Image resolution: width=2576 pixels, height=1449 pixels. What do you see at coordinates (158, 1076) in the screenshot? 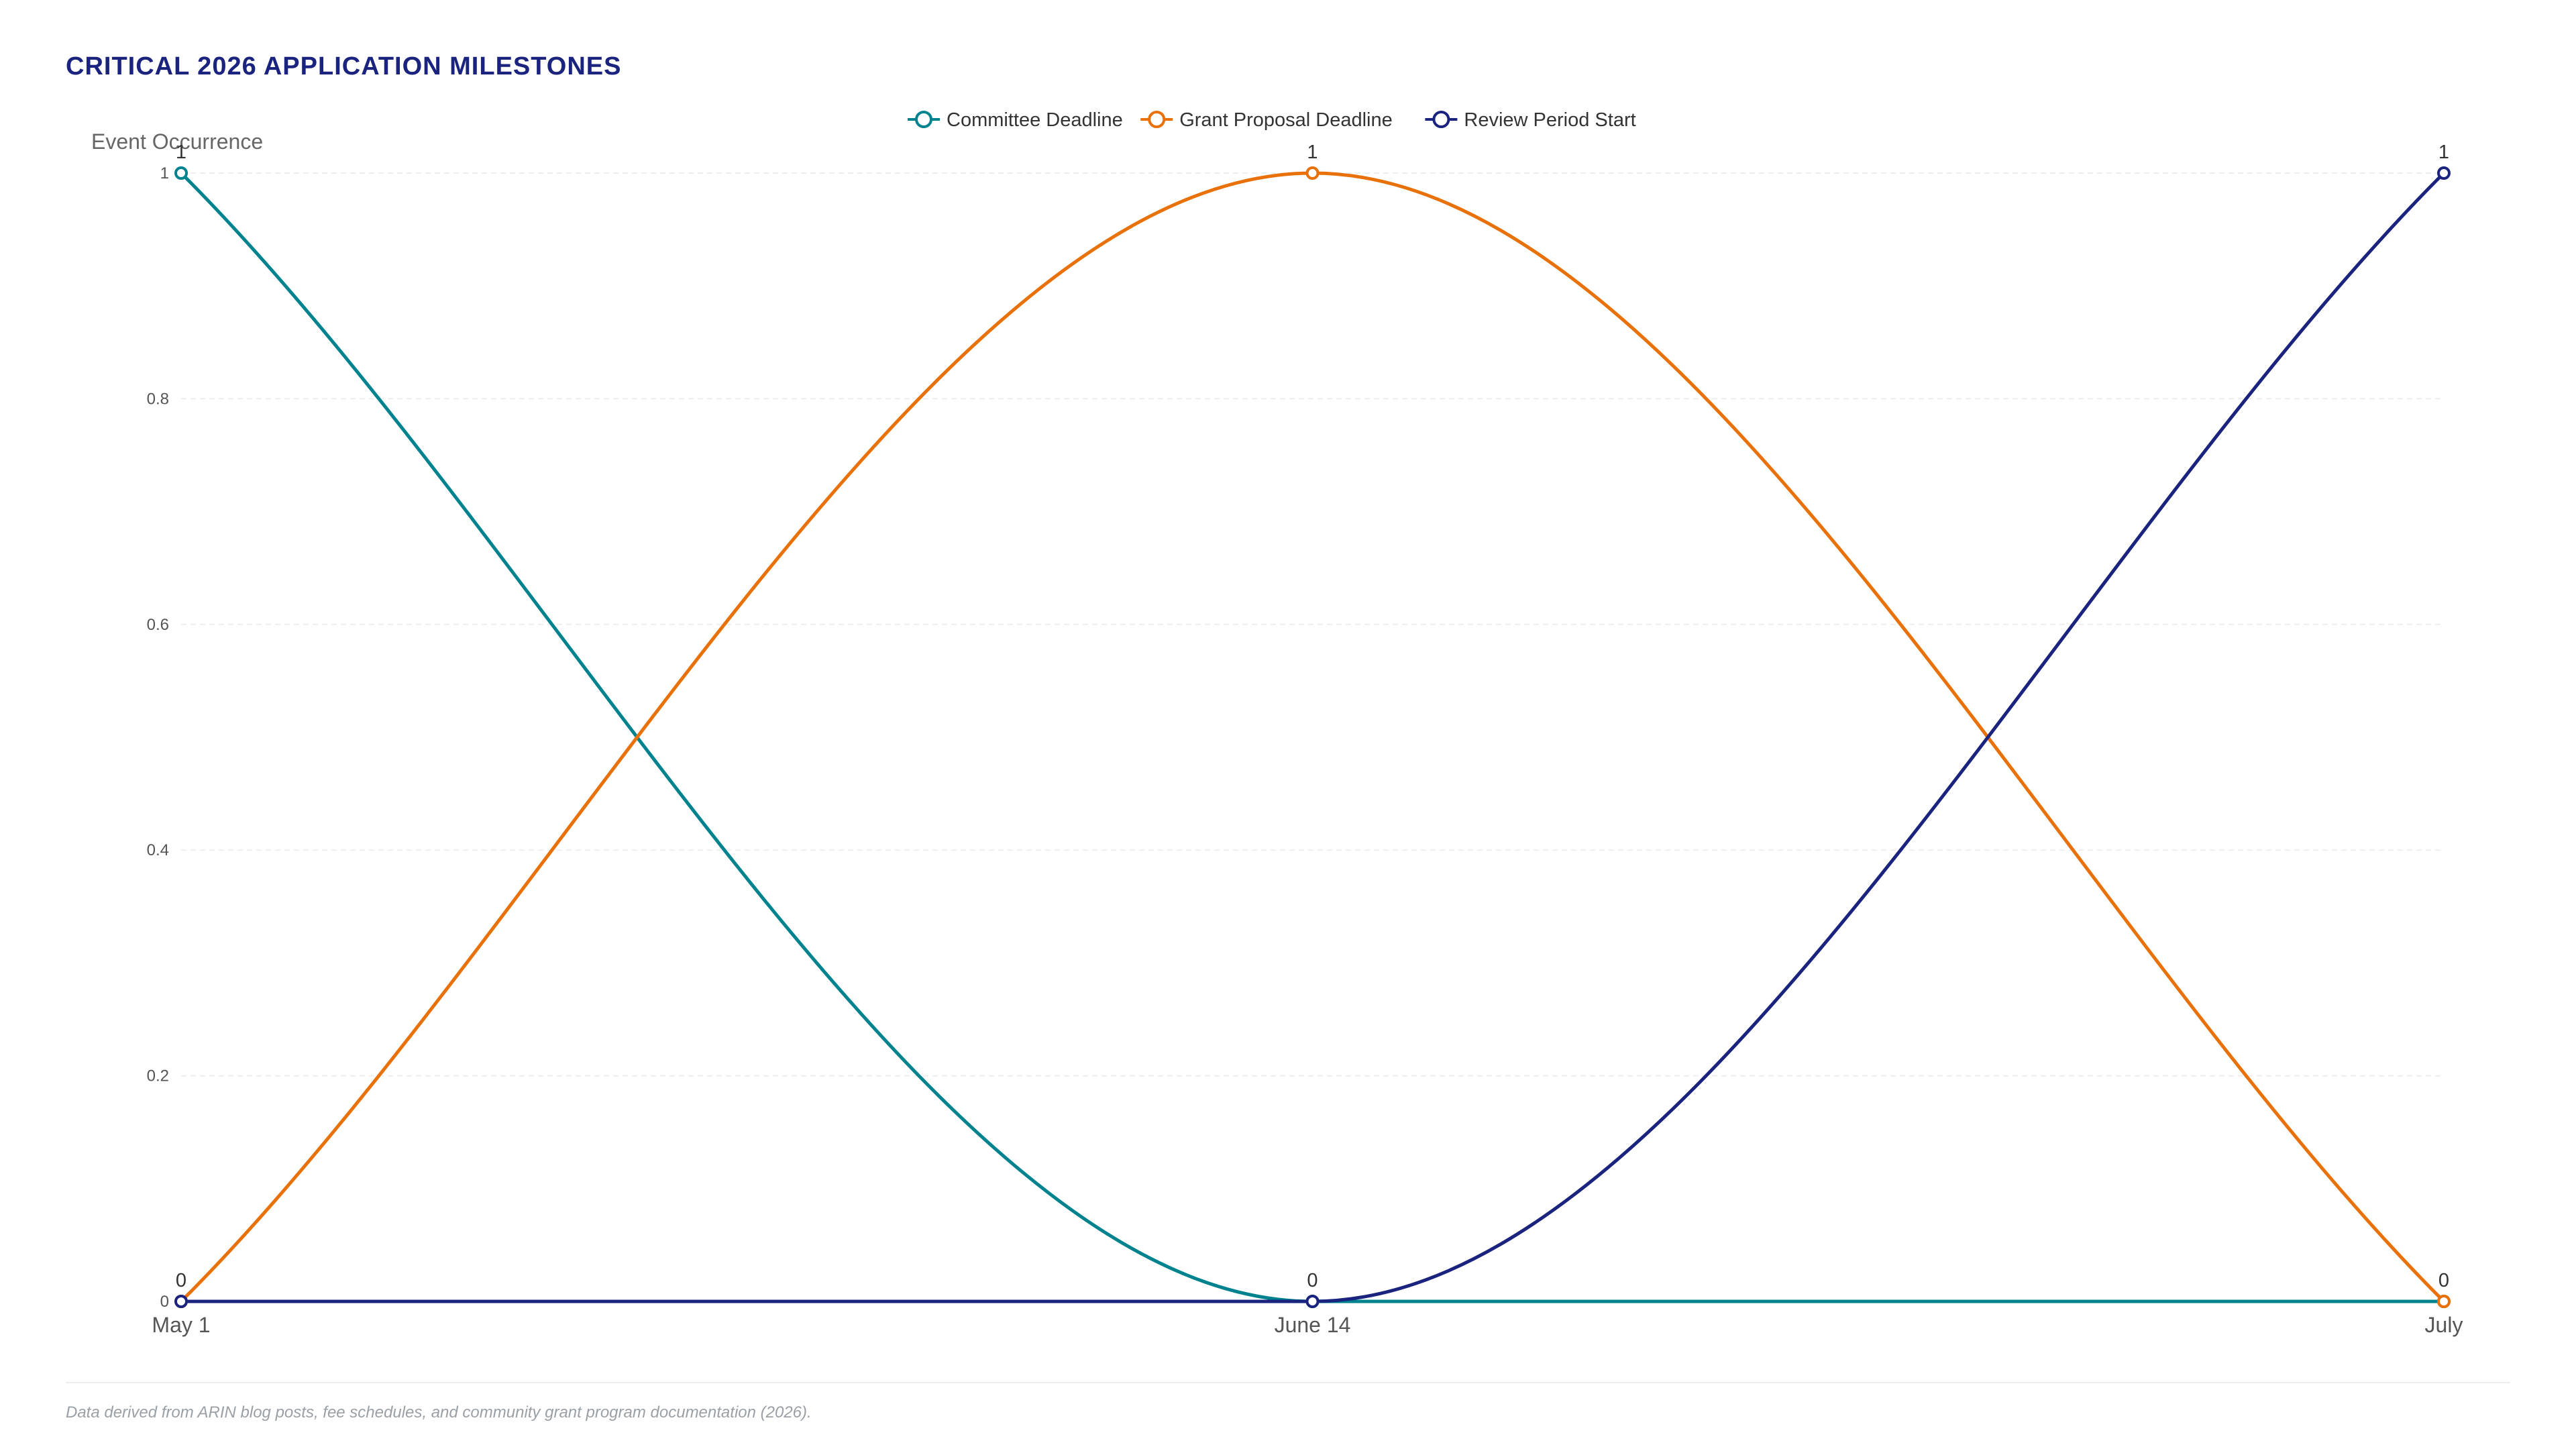
I see `y-tick-label: 0.2` at bounding box center [158, 1076].